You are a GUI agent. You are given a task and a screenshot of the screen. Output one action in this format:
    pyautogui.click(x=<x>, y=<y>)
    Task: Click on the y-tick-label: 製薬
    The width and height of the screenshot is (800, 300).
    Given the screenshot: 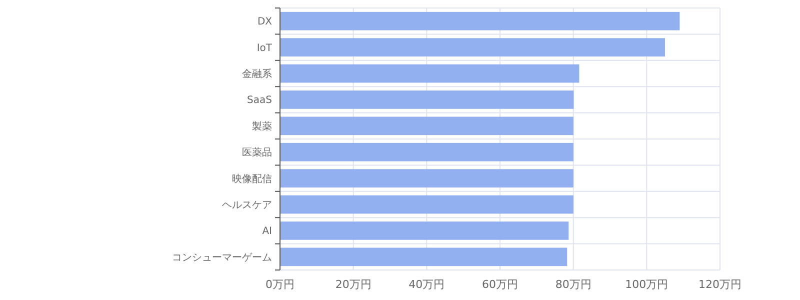 What is the action you would take?
    pyautogui.click(x=262, y=126)
    